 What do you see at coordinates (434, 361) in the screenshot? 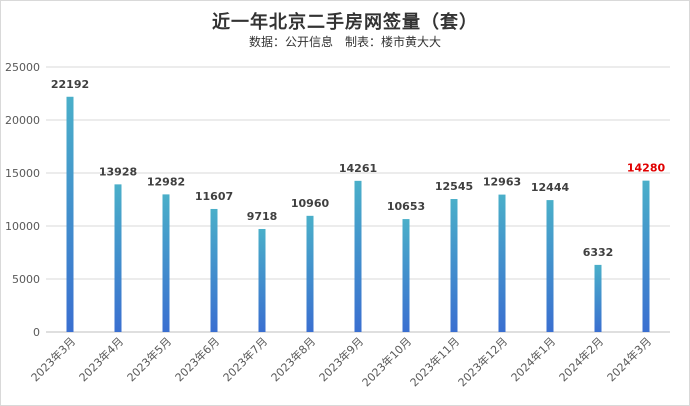
I see `x-tick-label: 2023年11月` at bounding box center [434, 361].